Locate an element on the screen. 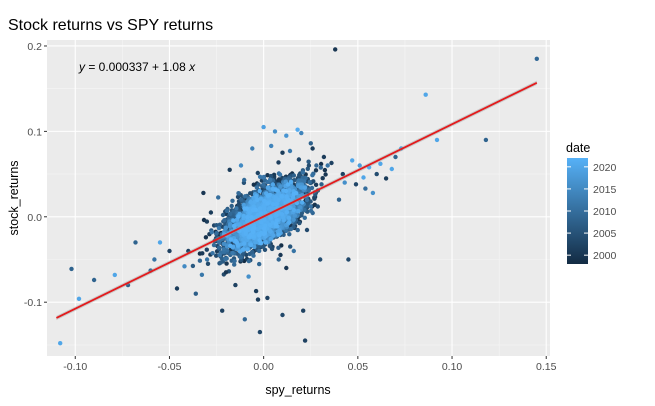 This screenshot has width=655, height=406. legend-title: date is located at coordinates (578, 148).